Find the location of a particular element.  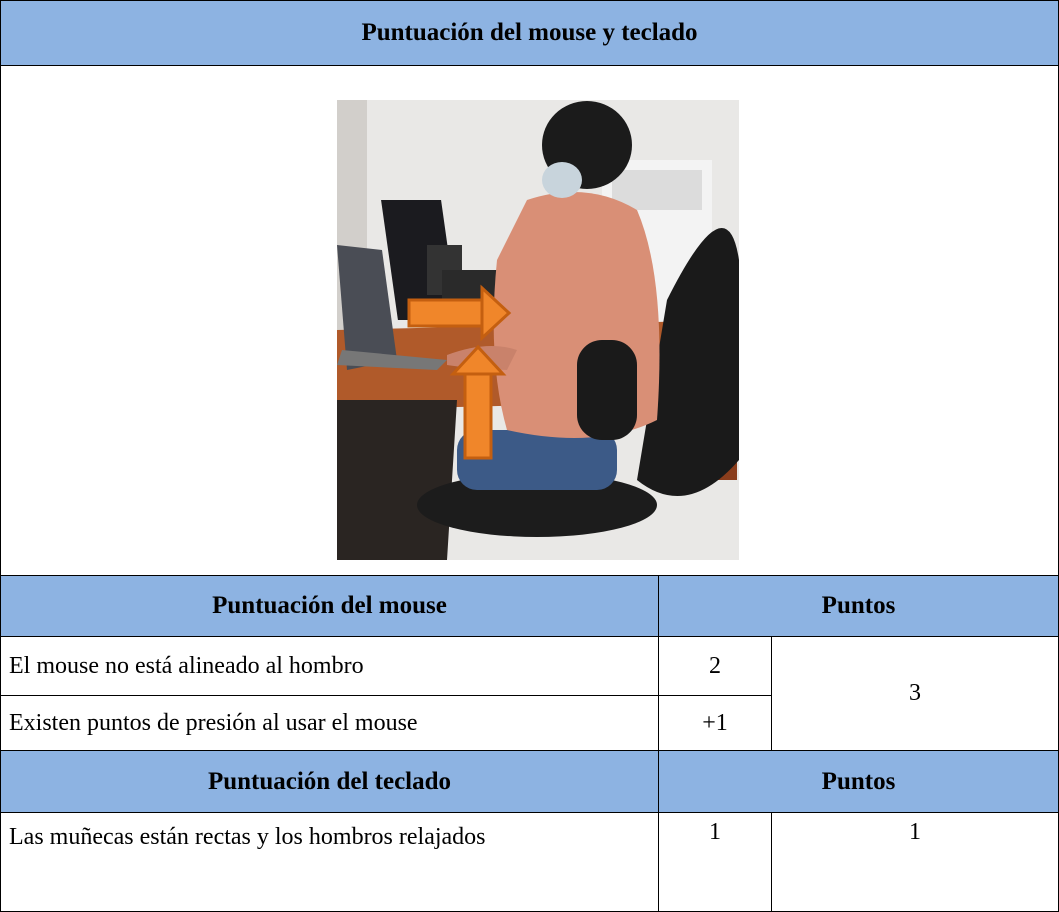

score: +1 is located at coordinates (715, 723).